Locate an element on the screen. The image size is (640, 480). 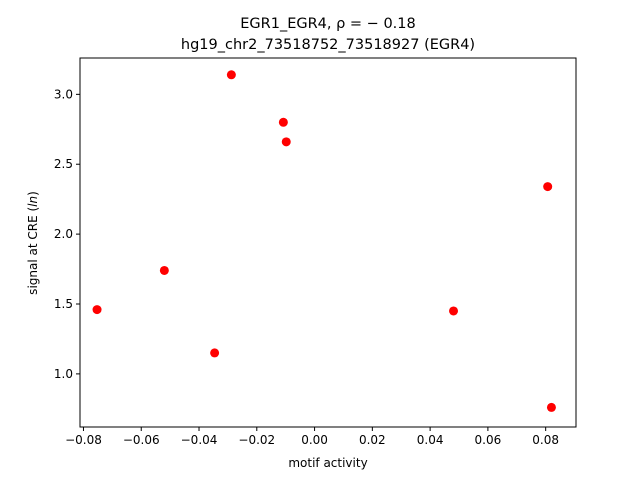
chart-title-line1: EGR1_EGR4, ρ = − 0.18 is located at coordinates (327, 24).